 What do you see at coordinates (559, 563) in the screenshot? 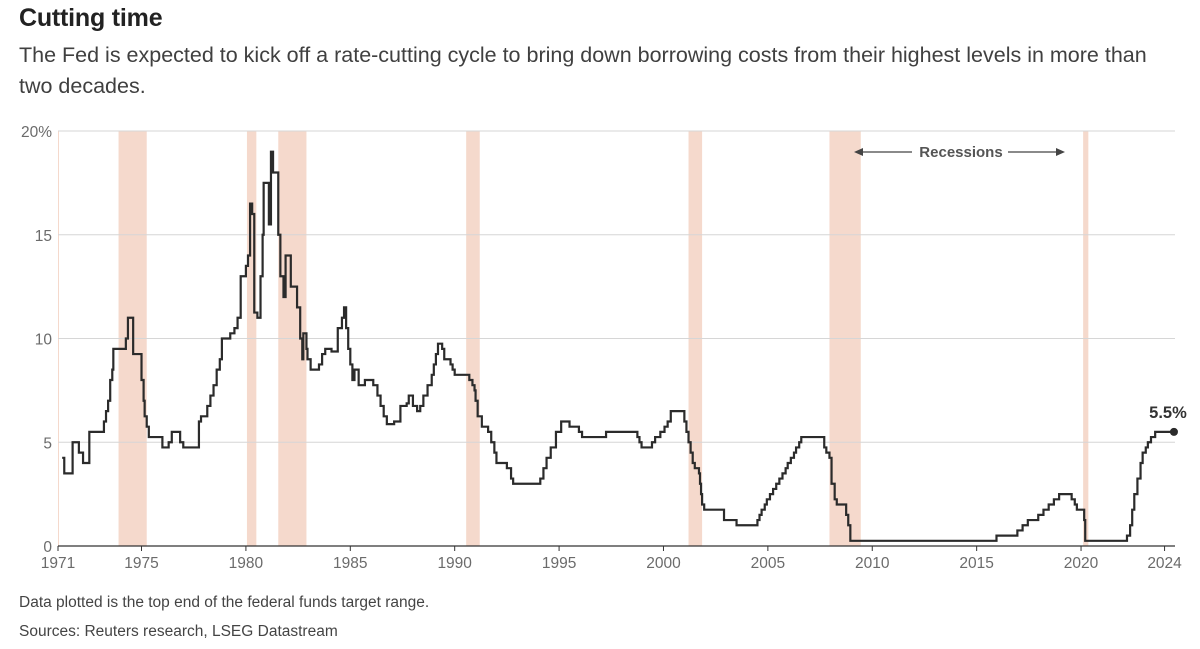
I see `x-tick-label: 1995` at bounding box center [559, 563].